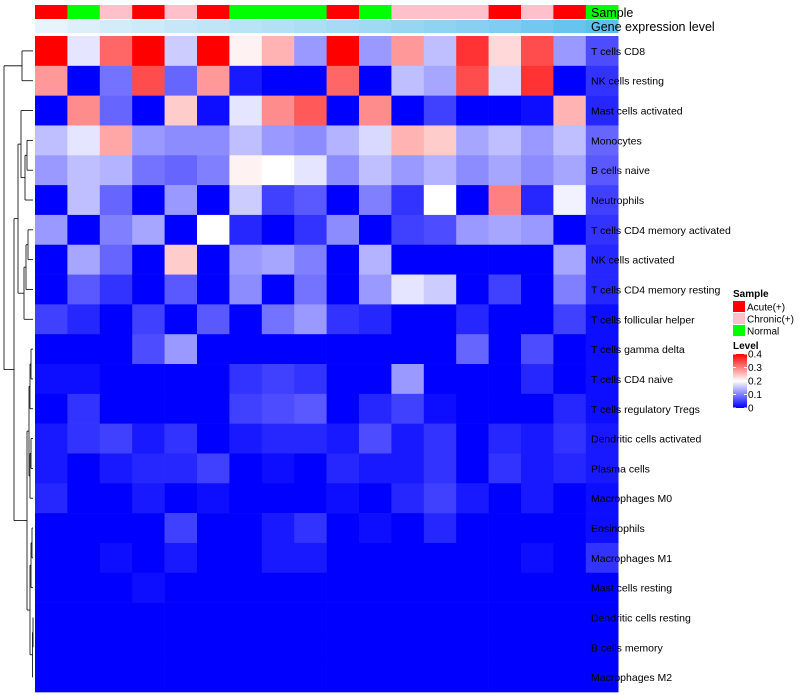 This screenshot has width=800, height=700. What do you see at coordinates (627, 82) in the screenshot?
I see `row-label: NK cells resting` at bounding box center [627, 82].